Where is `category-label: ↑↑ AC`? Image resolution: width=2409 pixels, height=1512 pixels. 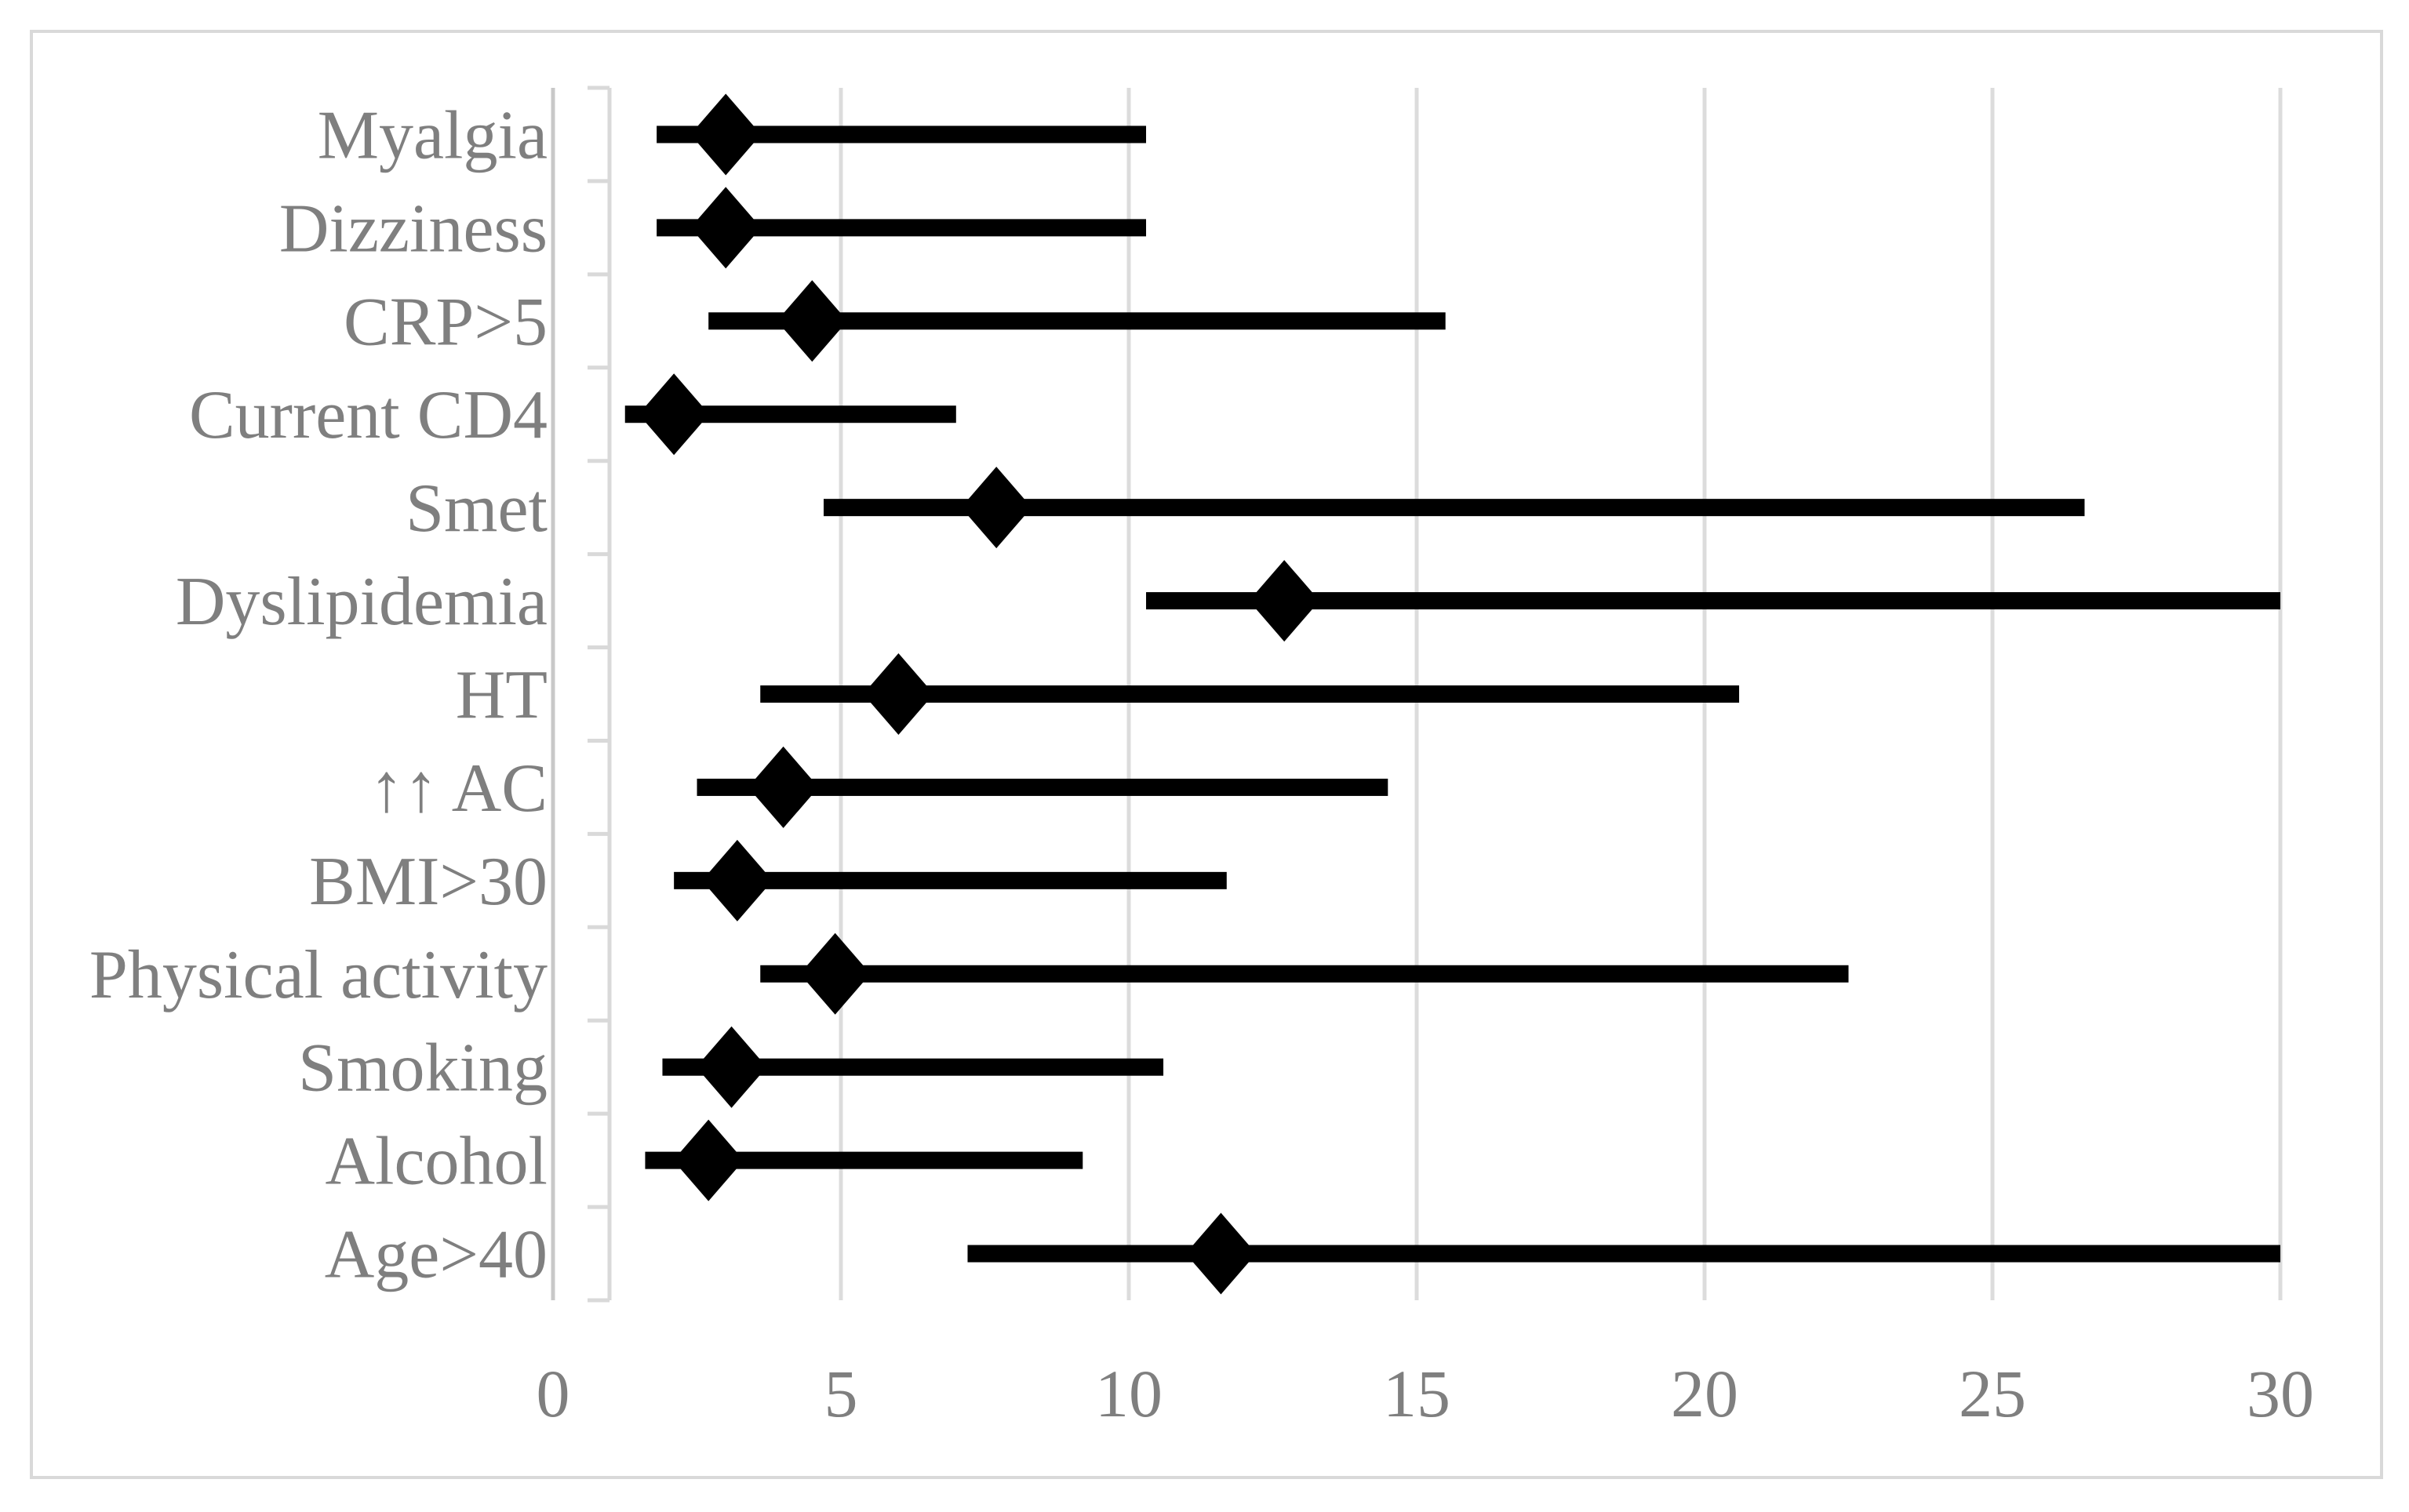
category-label: ↑↑ AC is located at coordinates (458, 789).